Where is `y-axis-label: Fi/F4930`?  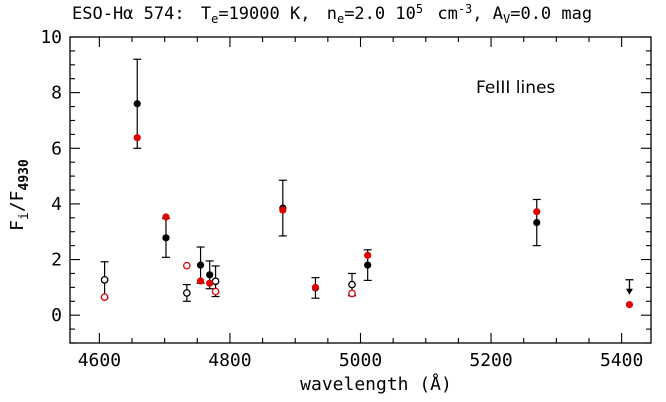 y-axis-label: Fi/F4930 is located at coordinates (19, 195).